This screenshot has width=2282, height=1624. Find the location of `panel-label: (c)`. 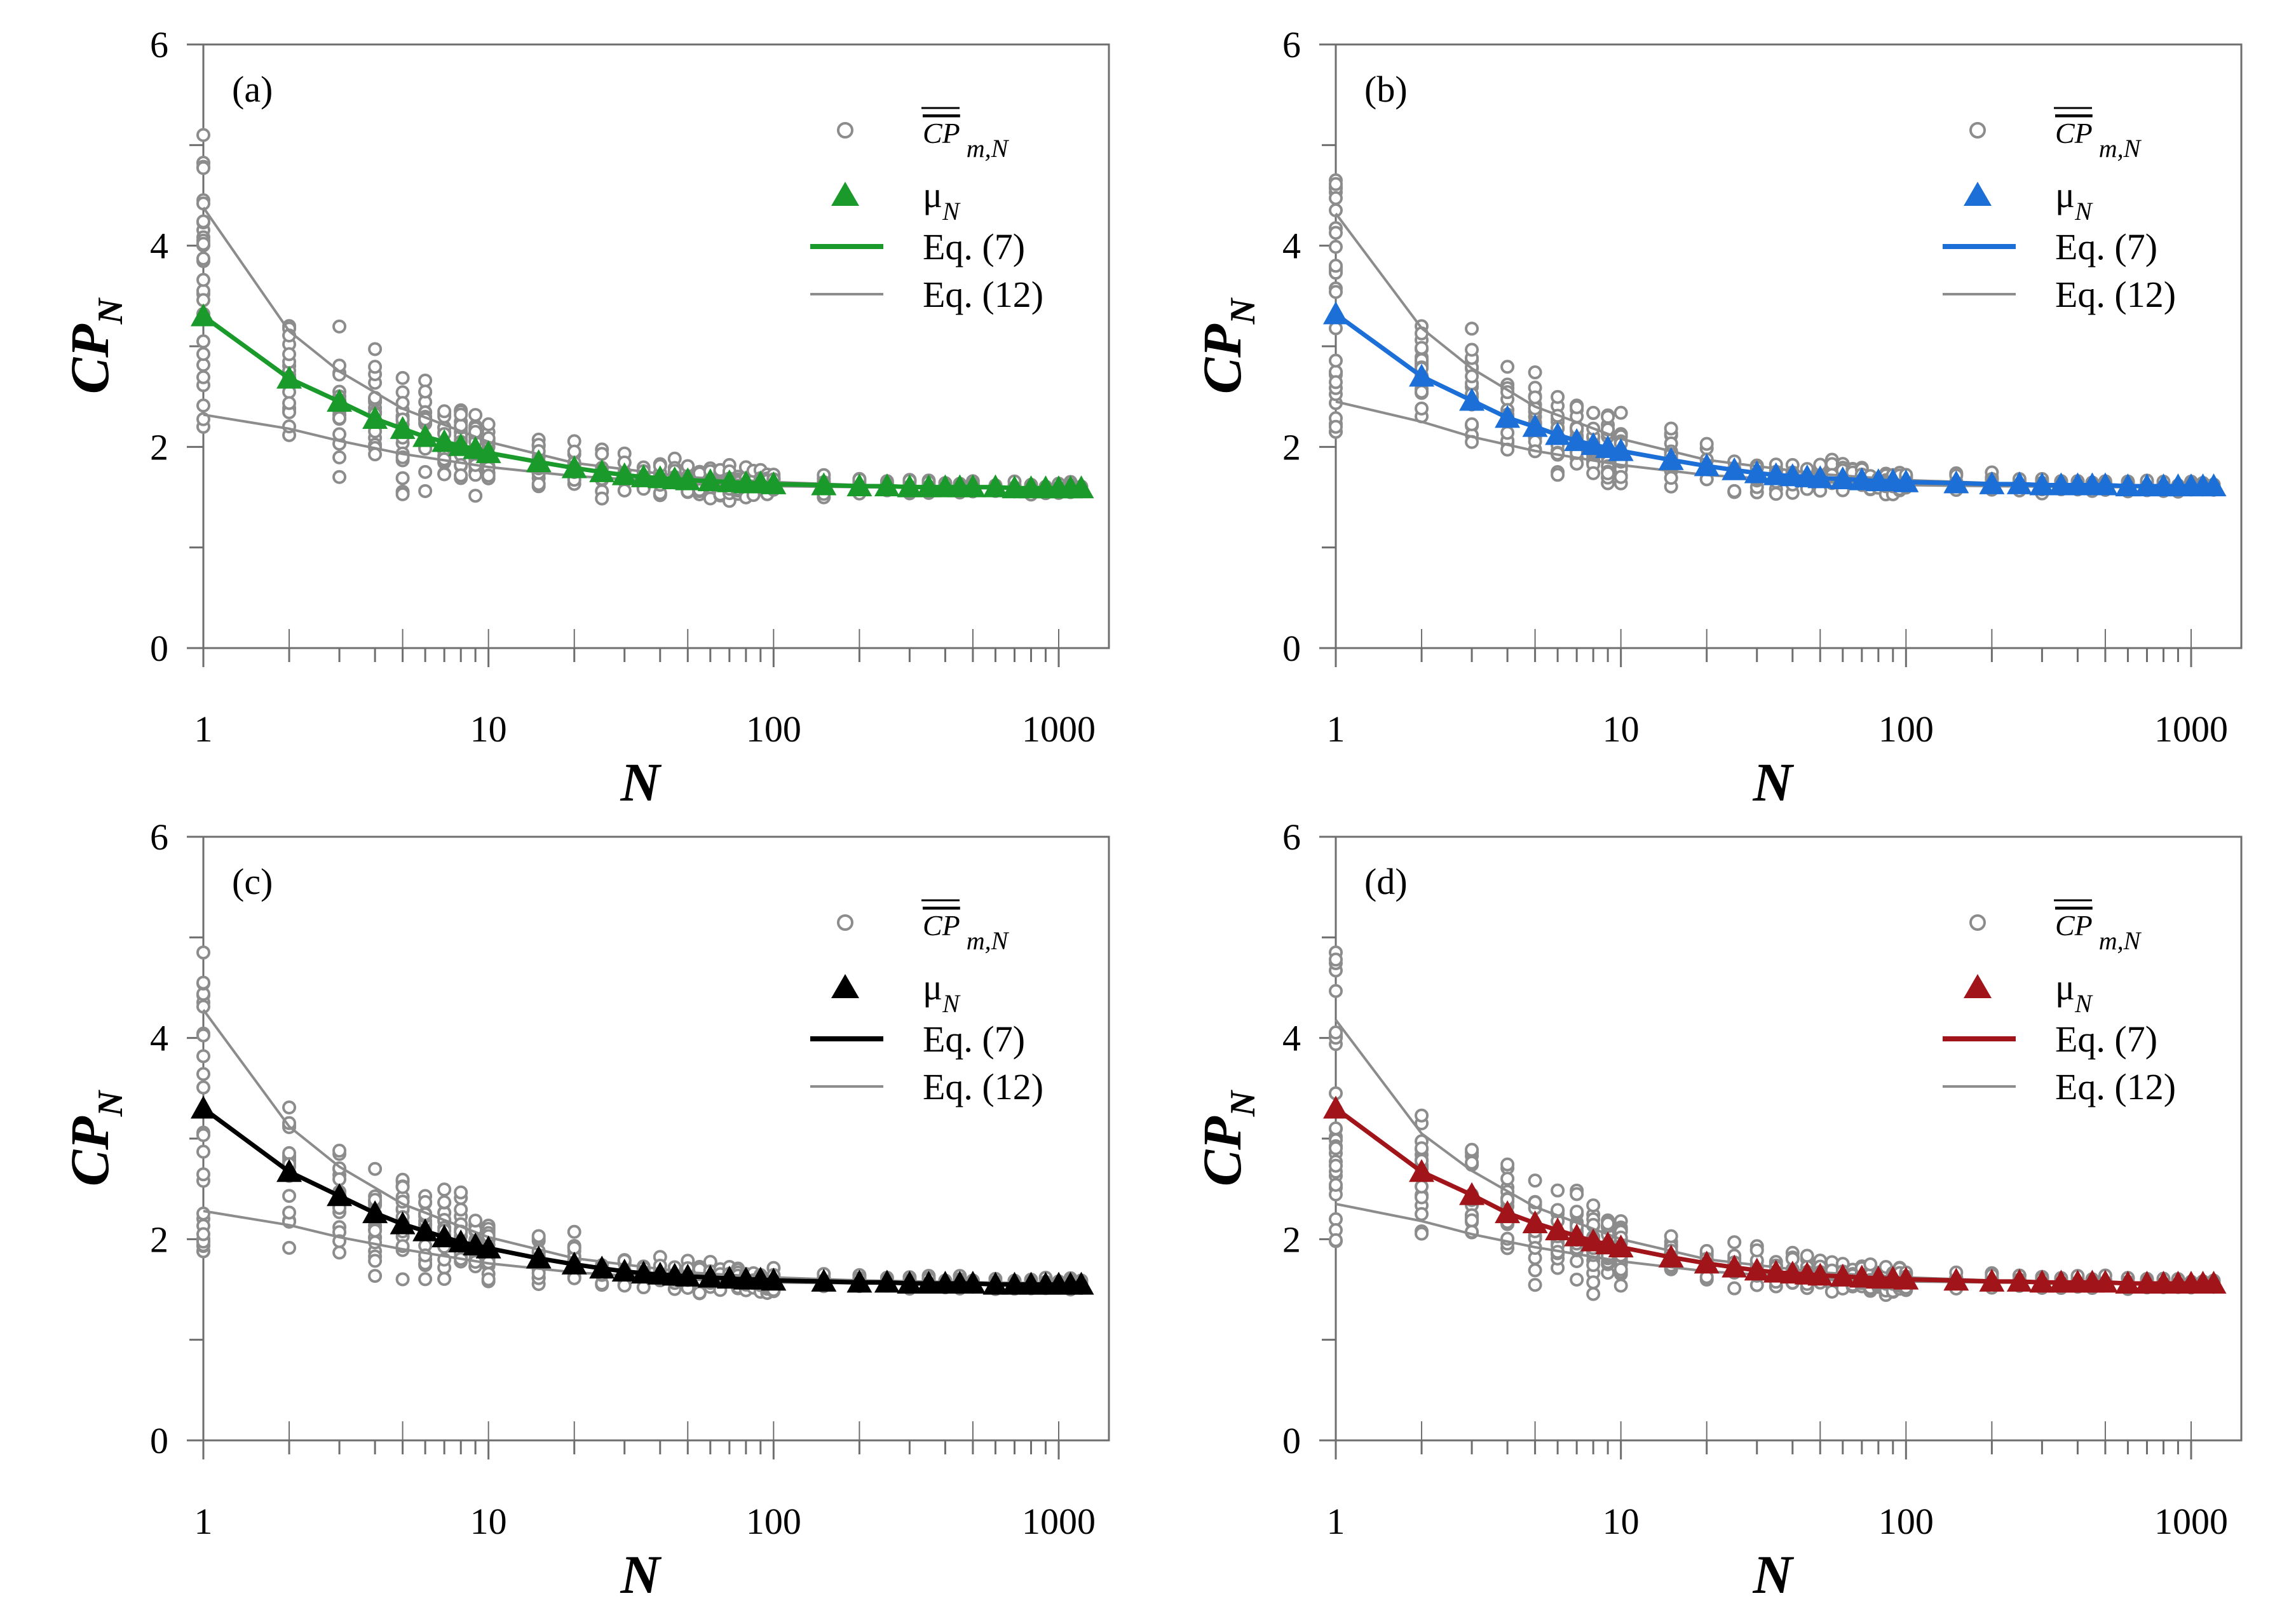

panel-label: (c) is located at coordinates (252, 881).